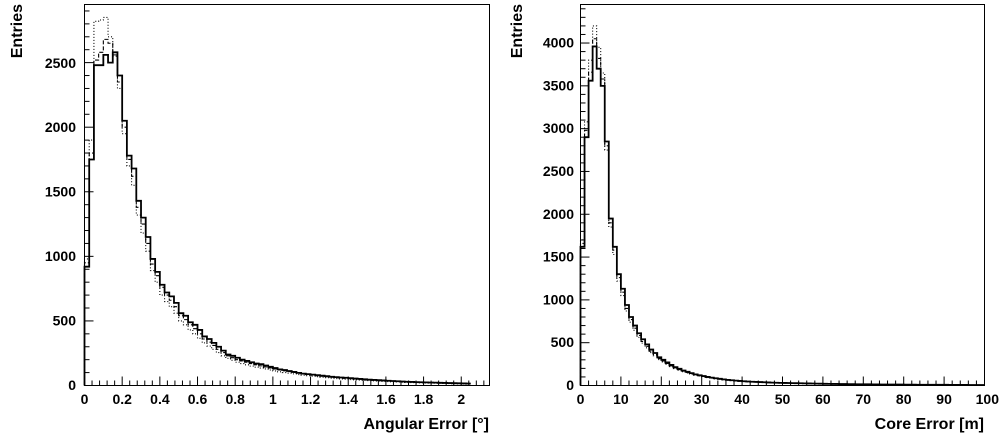 The height and width of the screenshot is (437, 1001). I want to click on left-x-tick-label: 0.4, so click(160, 399).